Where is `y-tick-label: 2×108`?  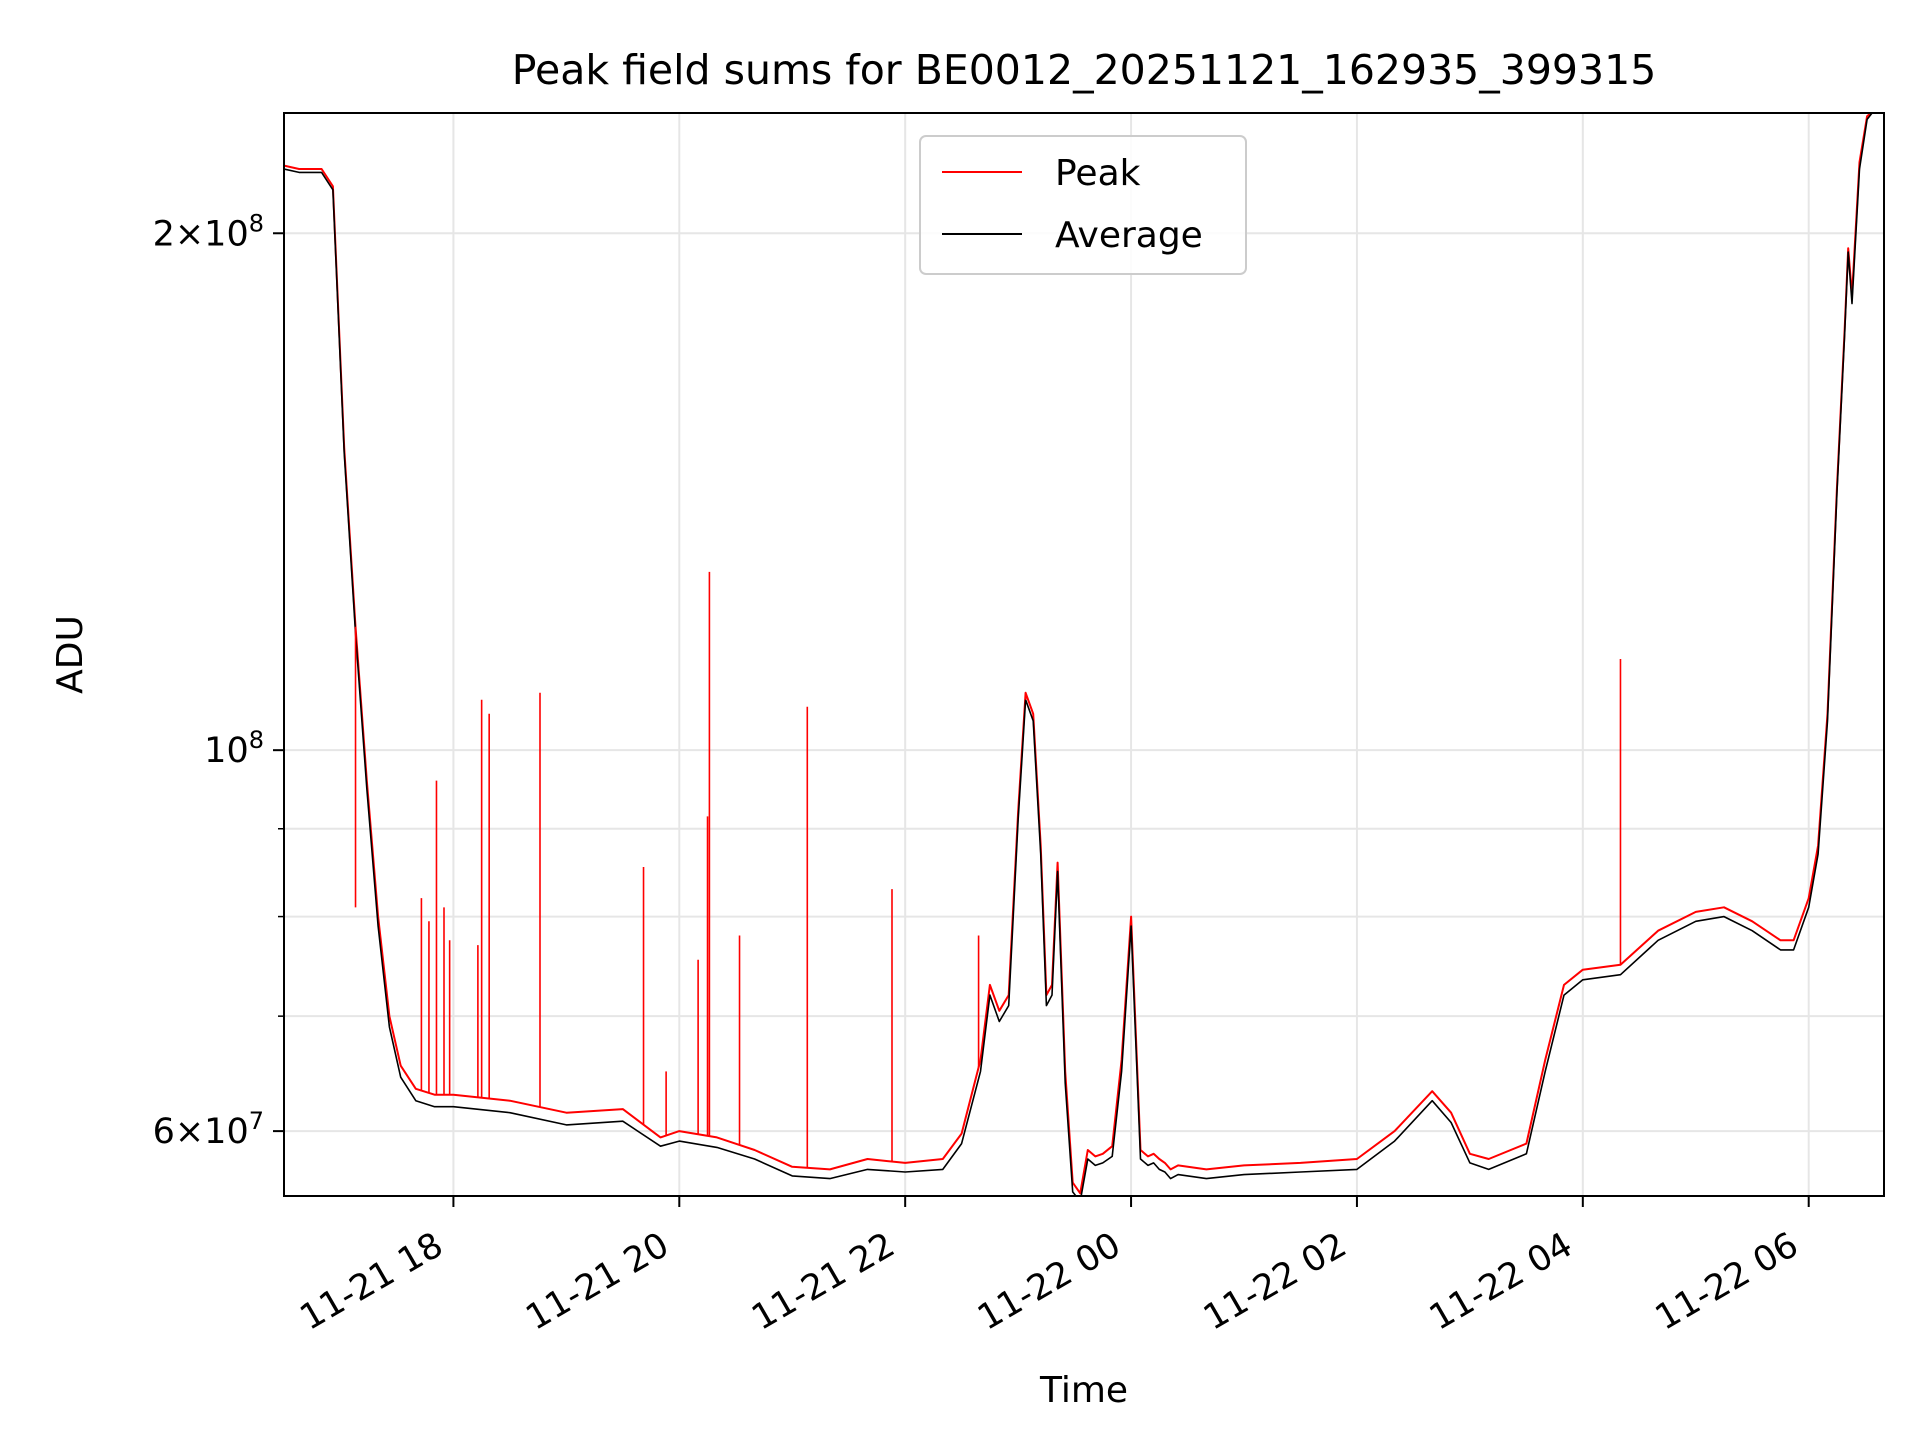
y-tick-label: 2×108 is located at coordinates (208, 231).